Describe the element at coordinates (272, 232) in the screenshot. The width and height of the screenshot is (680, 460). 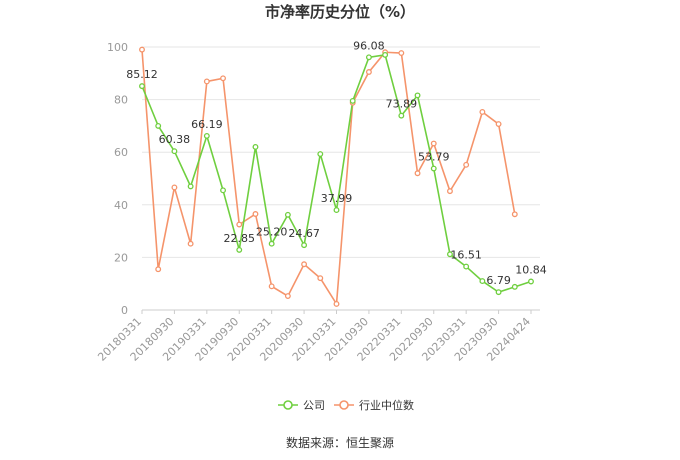
I see `data-label: 25.20` at that location.